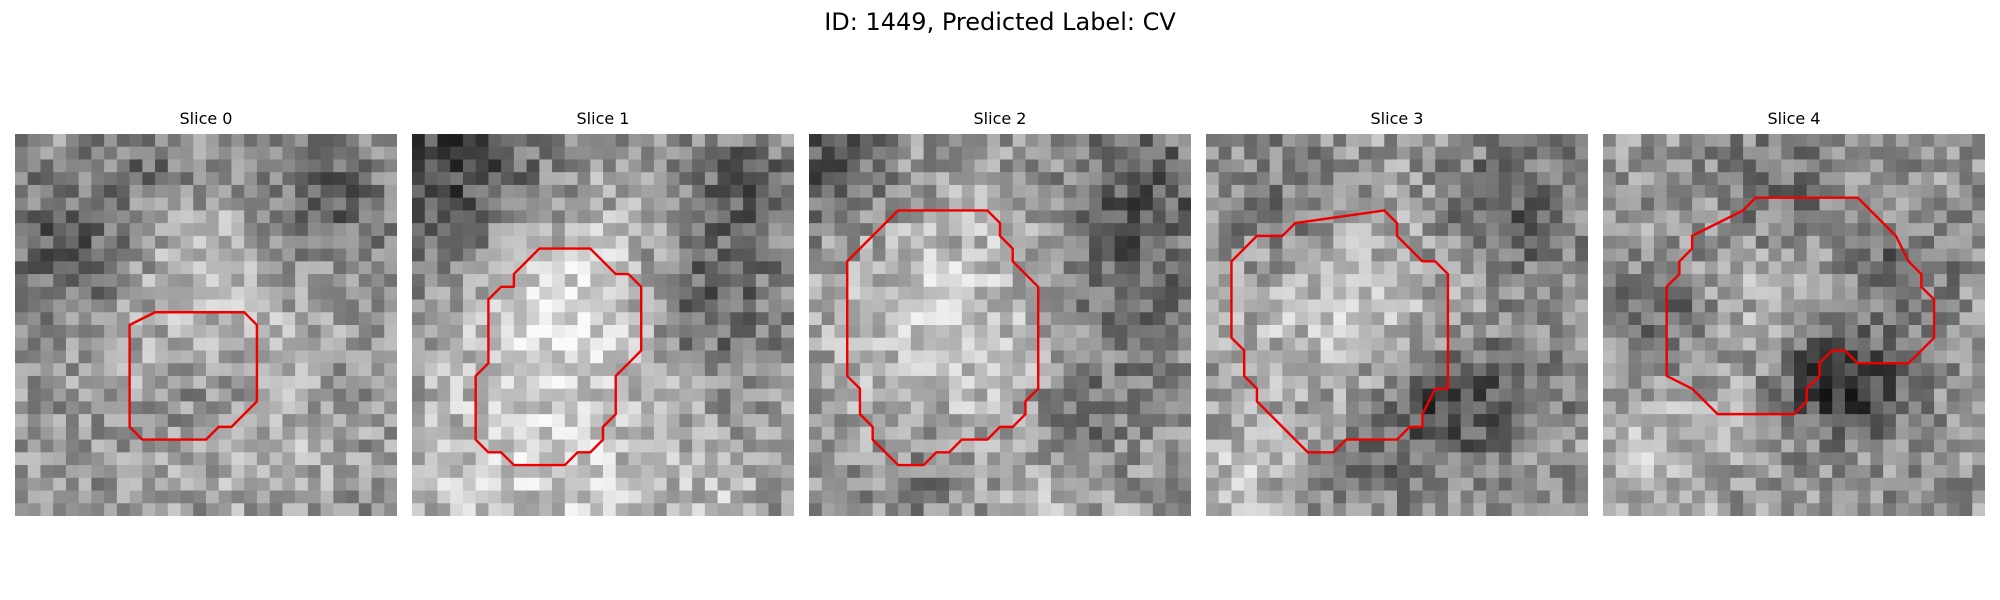  I want to click on slice-title-0: Slice 0, so click(206, 118).